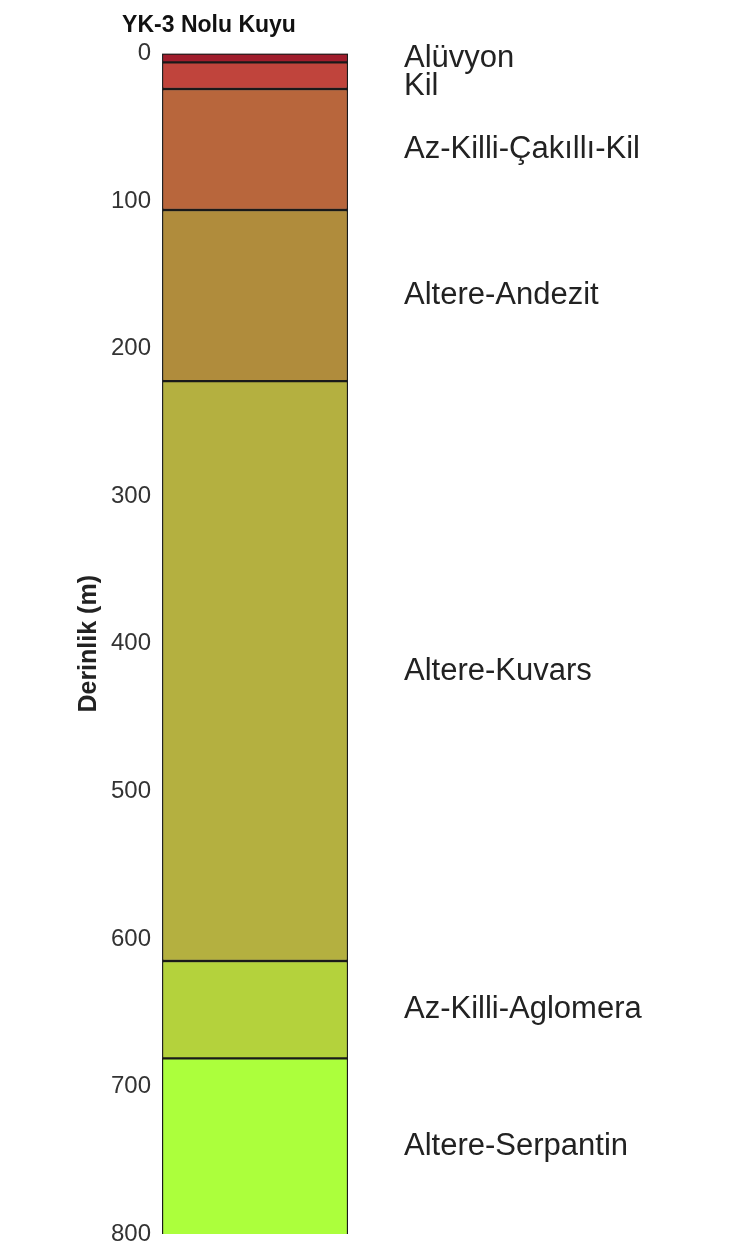 This screenshot has height=1258, width=753. What do you see at coordinates (502, 294) in the screenshot?
I see `series-label: Altere-Andezit` at bounding box center [502, 294].